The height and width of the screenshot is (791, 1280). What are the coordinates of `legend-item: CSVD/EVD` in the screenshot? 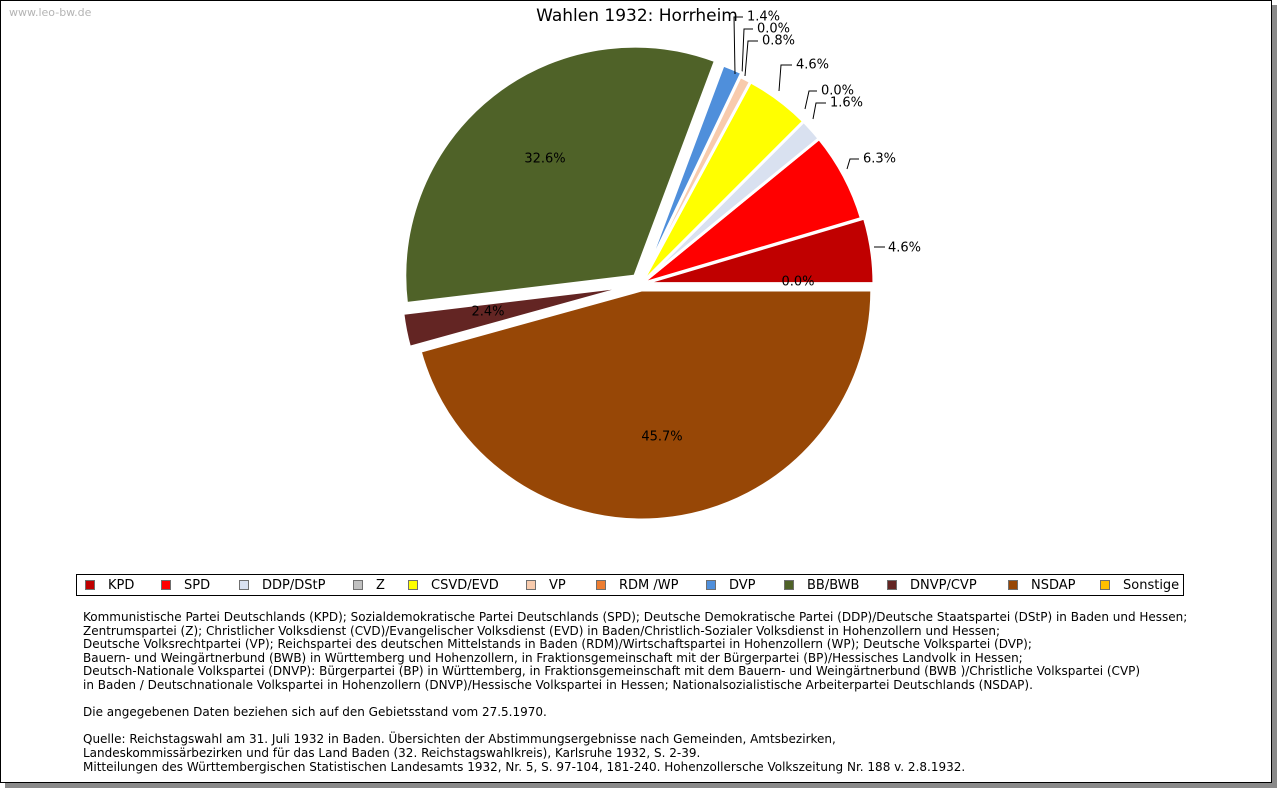 It's located at (453, 585).